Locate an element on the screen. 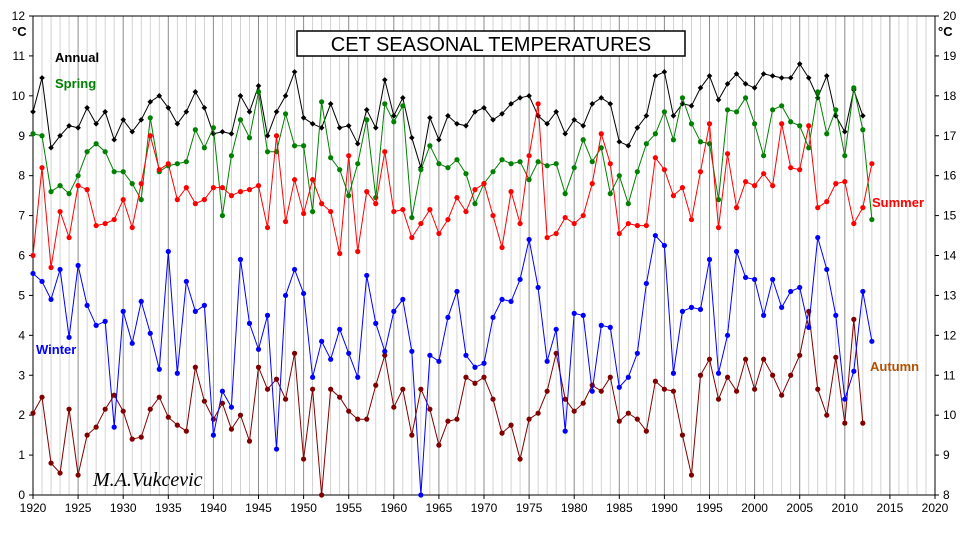  x-tick-label: 1960 is located at coordinates (393, 508).